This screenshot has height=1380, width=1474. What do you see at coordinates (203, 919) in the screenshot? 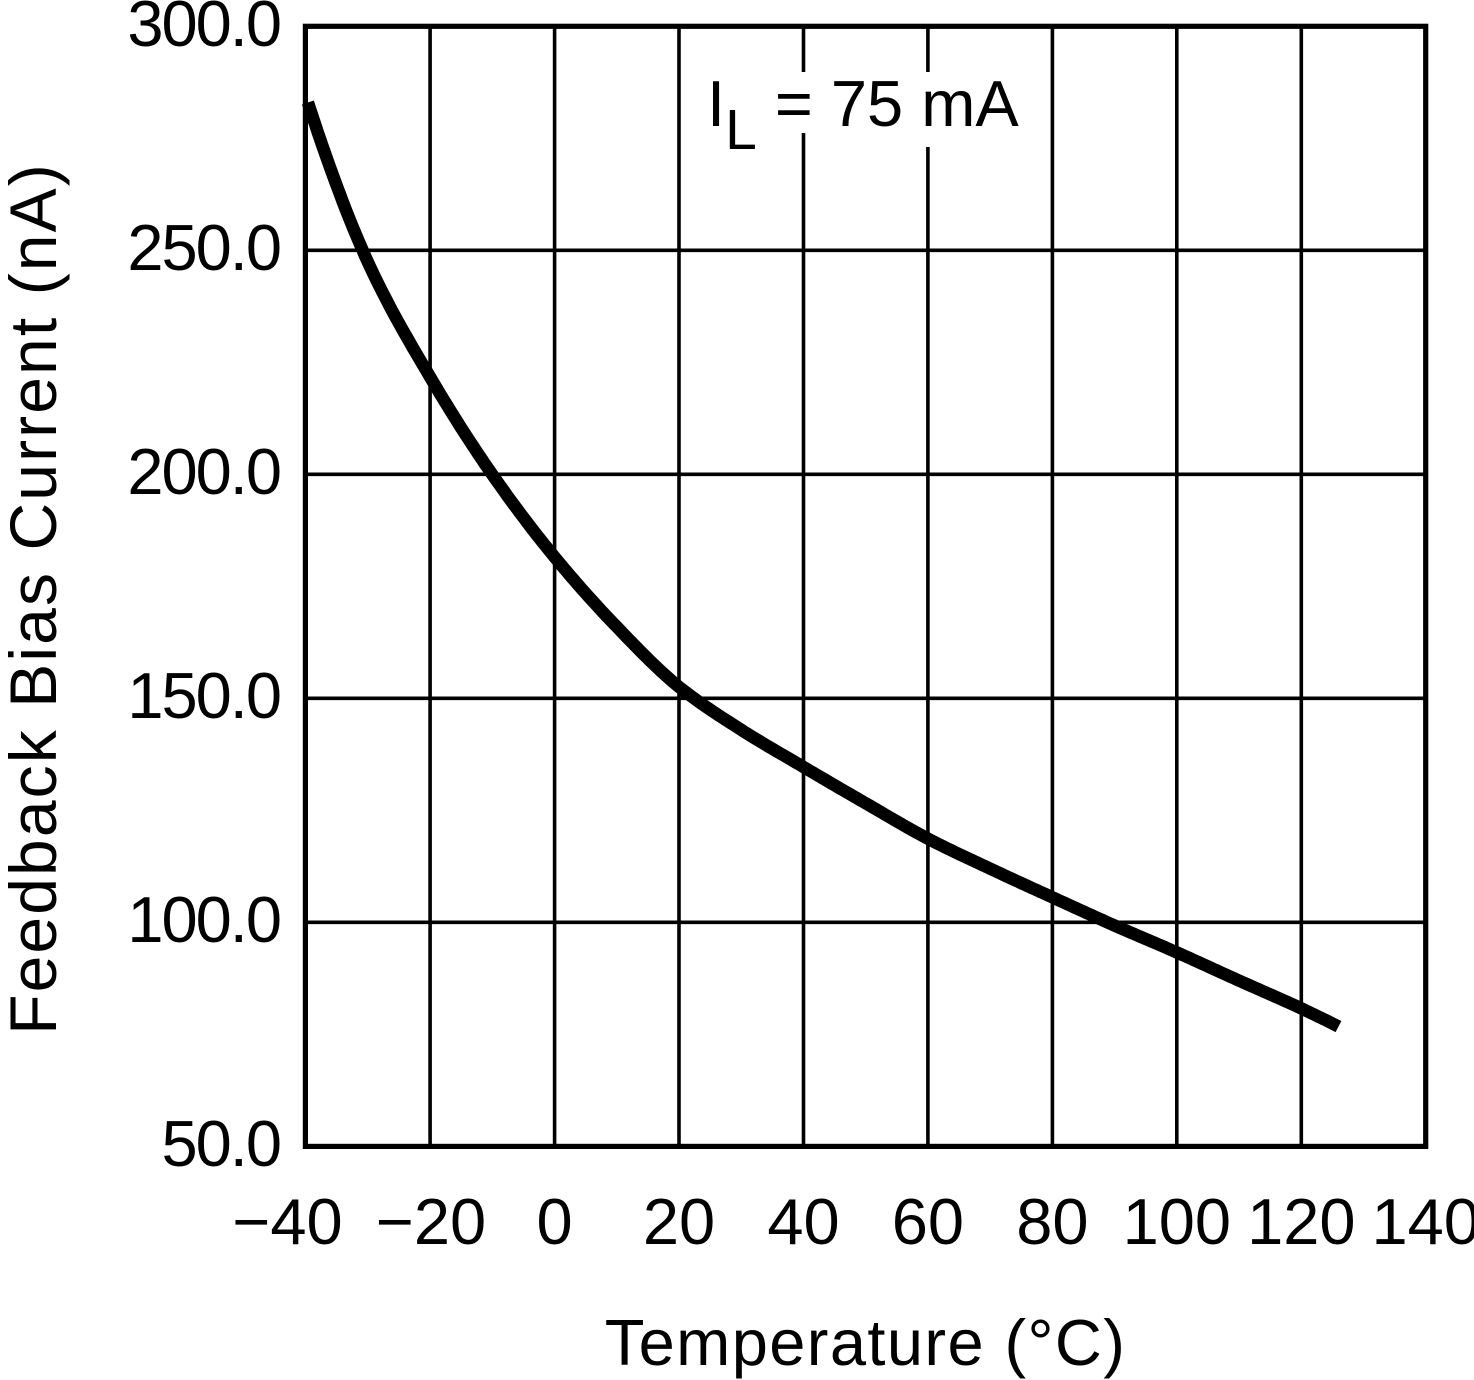
I see `svg-text: 100.0` at bounding box center [203, 919].